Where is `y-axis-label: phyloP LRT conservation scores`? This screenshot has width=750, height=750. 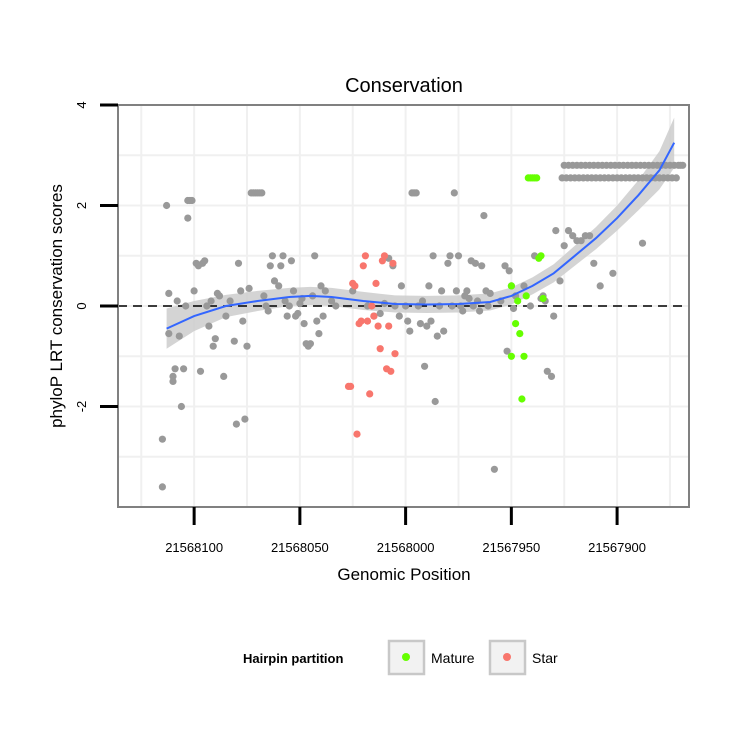 y-axis-label: phyloP LRT conservation scores is located at coordinates (56, 306).